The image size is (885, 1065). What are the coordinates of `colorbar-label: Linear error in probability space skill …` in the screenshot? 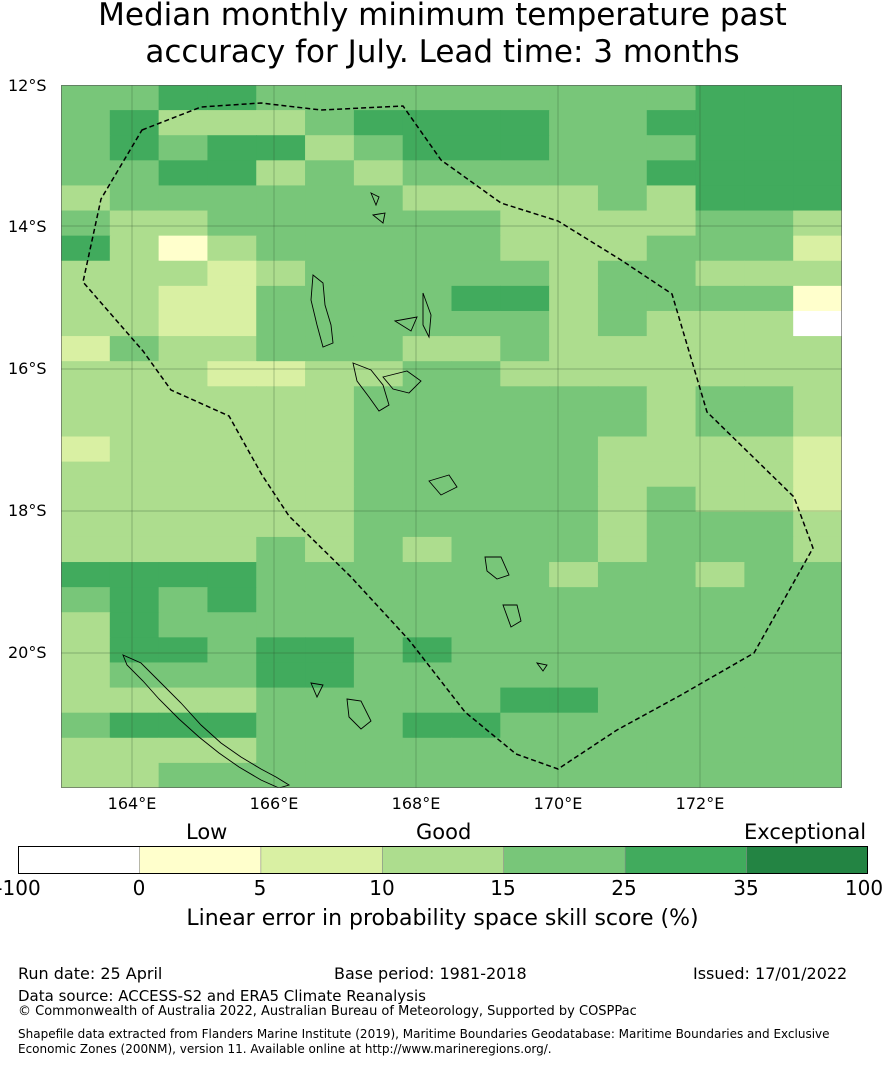 It's located at (442, 918).